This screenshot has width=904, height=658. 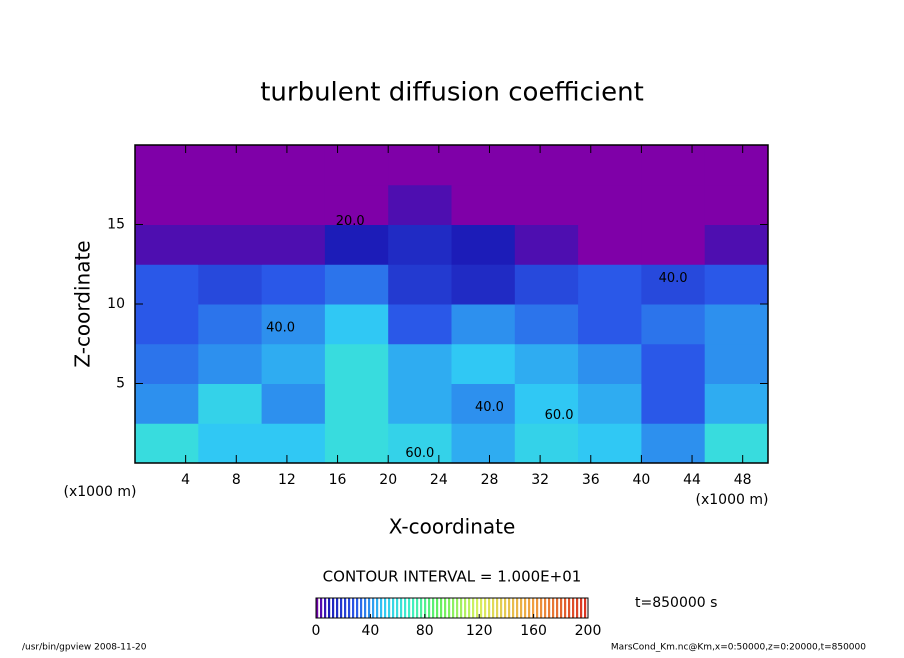 What do you see at coordinates (419, 453) in the screenshot?
I see `contour-label: 60.0` at bounding box center [419, 453].